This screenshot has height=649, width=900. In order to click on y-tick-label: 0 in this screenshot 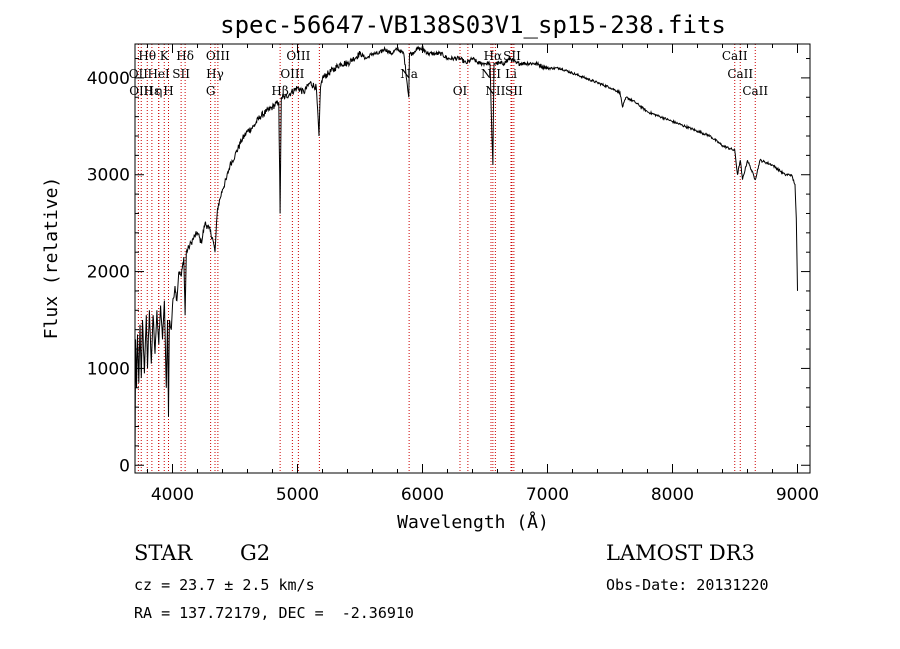, I will do `click(124, 466)`.